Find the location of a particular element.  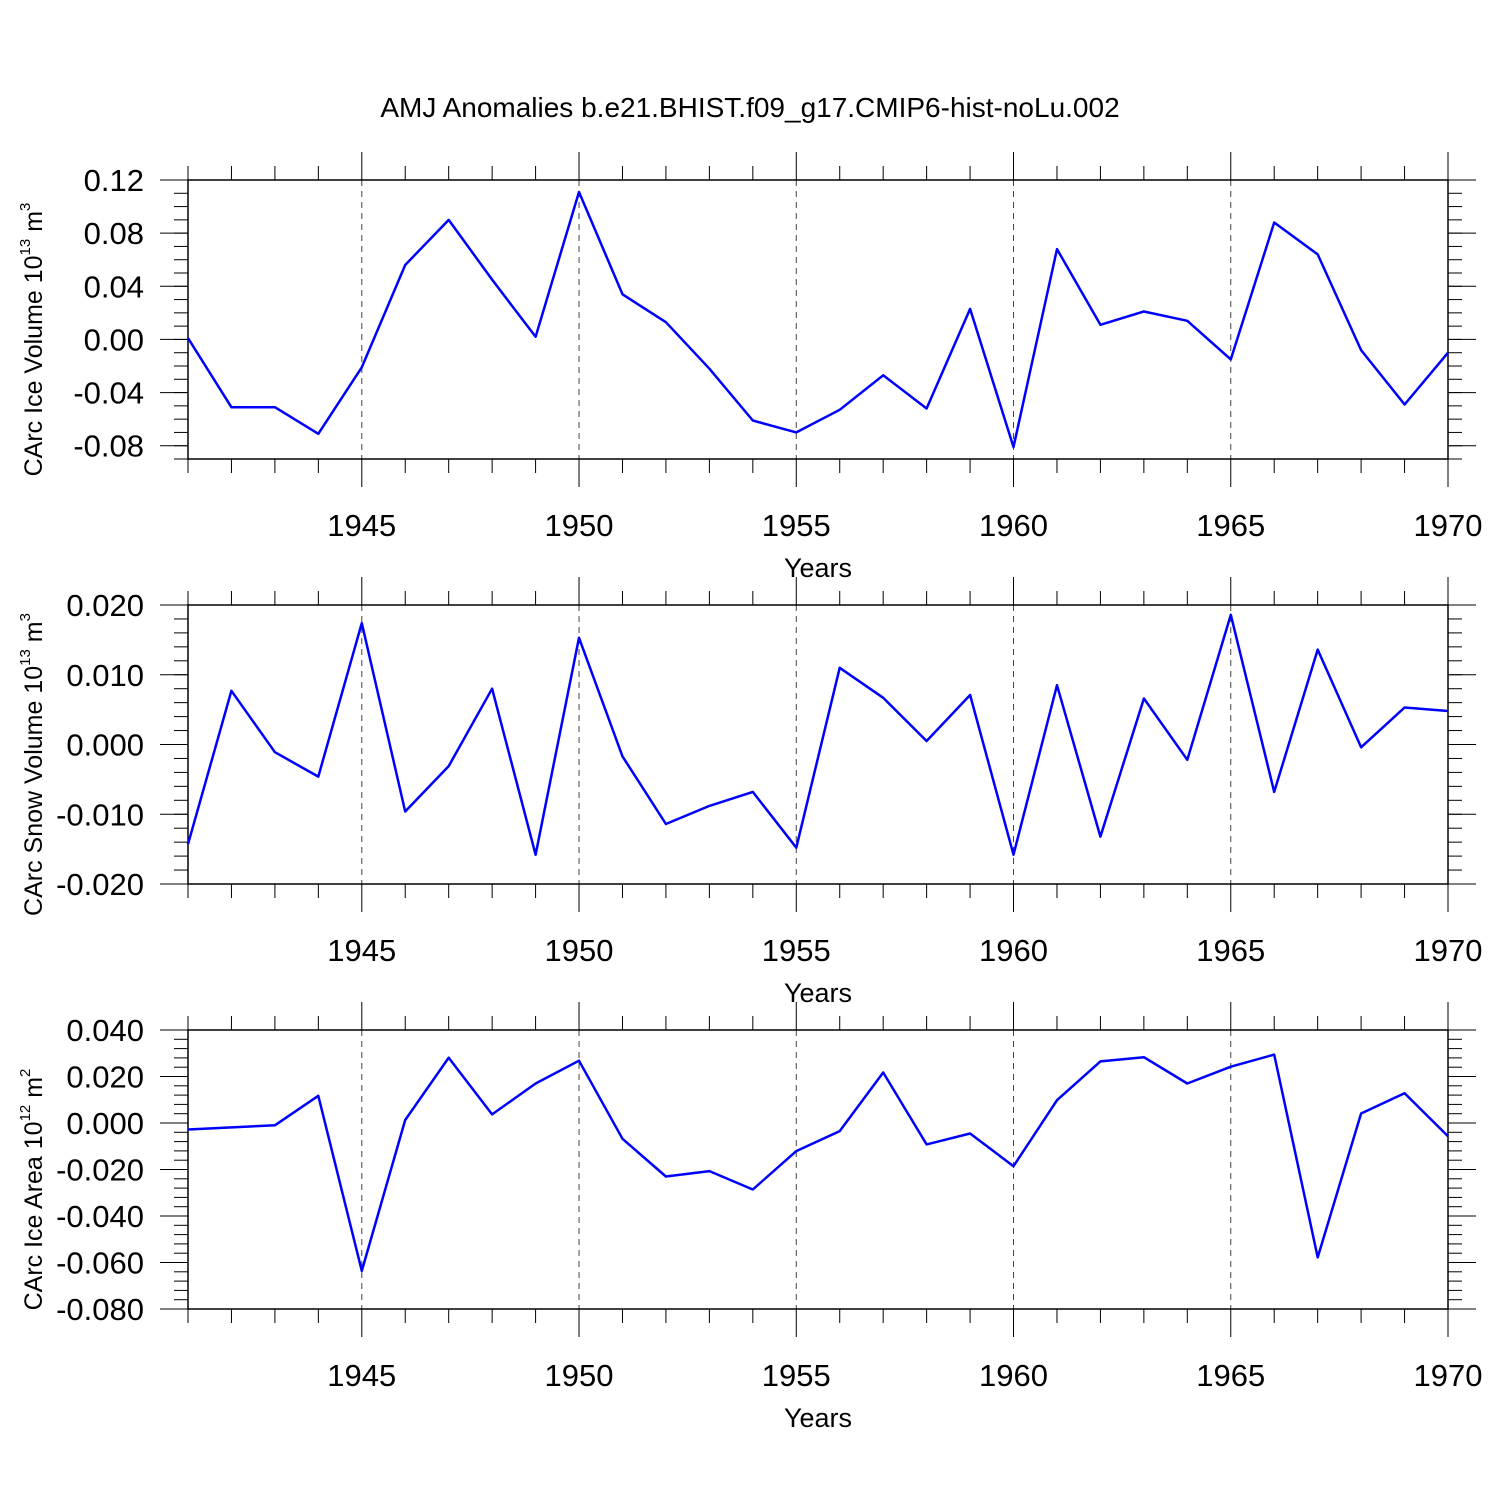

y-tick-label: -0.060 is located at coordinates (100, 1263).